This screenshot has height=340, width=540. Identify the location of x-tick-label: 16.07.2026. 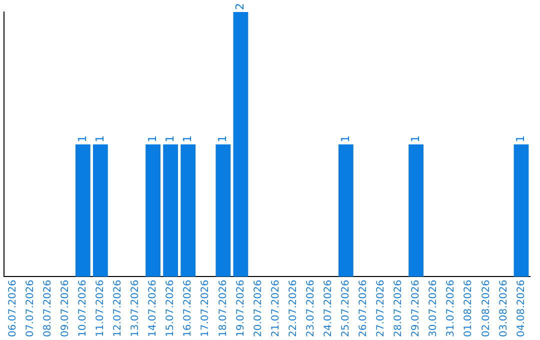
(188, 309).